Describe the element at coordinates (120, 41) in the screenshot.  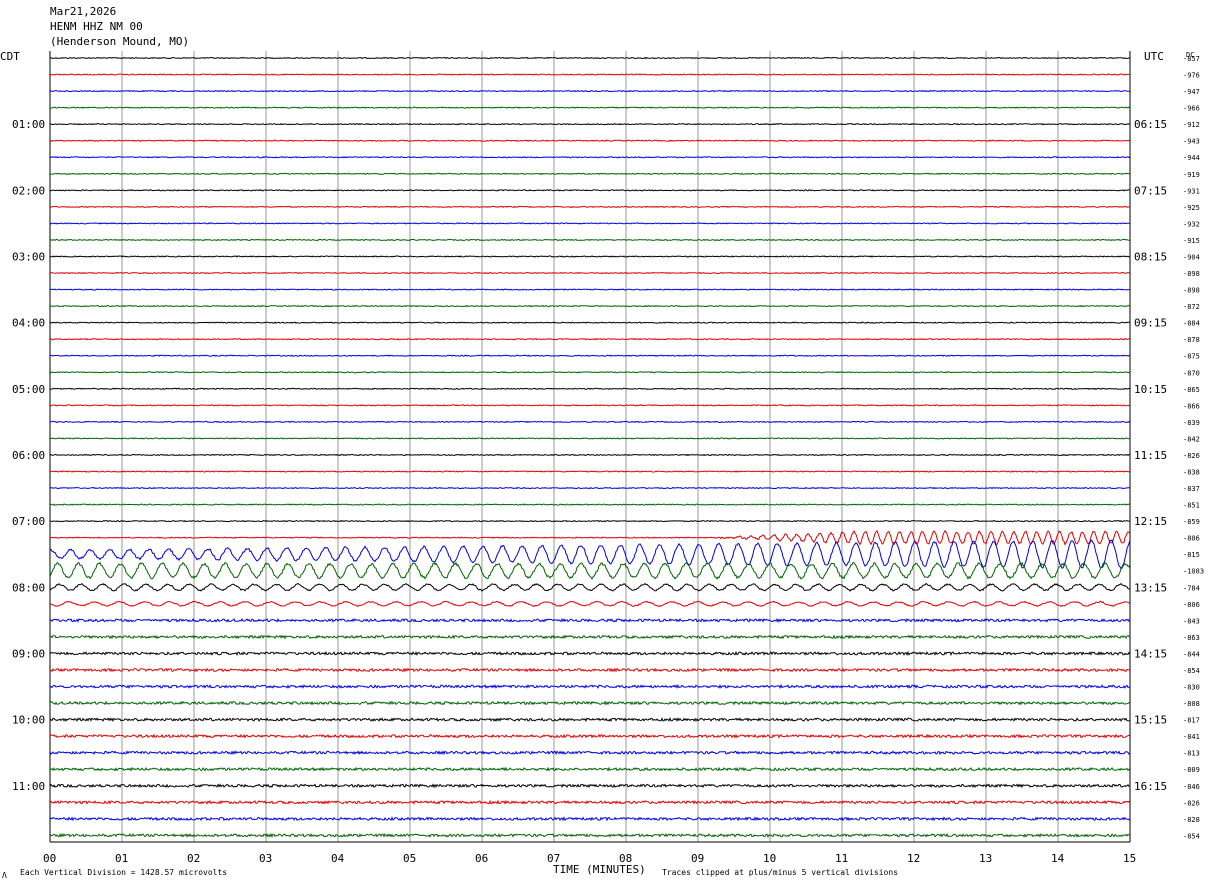
I see `station-location: (Henderson Mound, MO)` at that location.